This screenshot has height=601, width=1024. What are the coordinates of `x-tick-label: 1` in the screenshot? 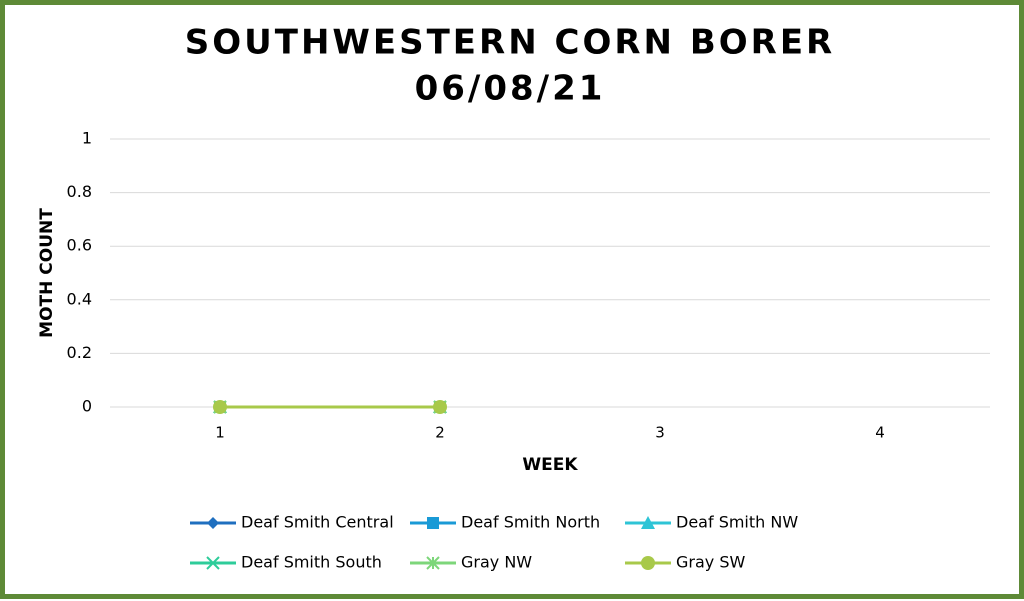 It's located at (220, 433).